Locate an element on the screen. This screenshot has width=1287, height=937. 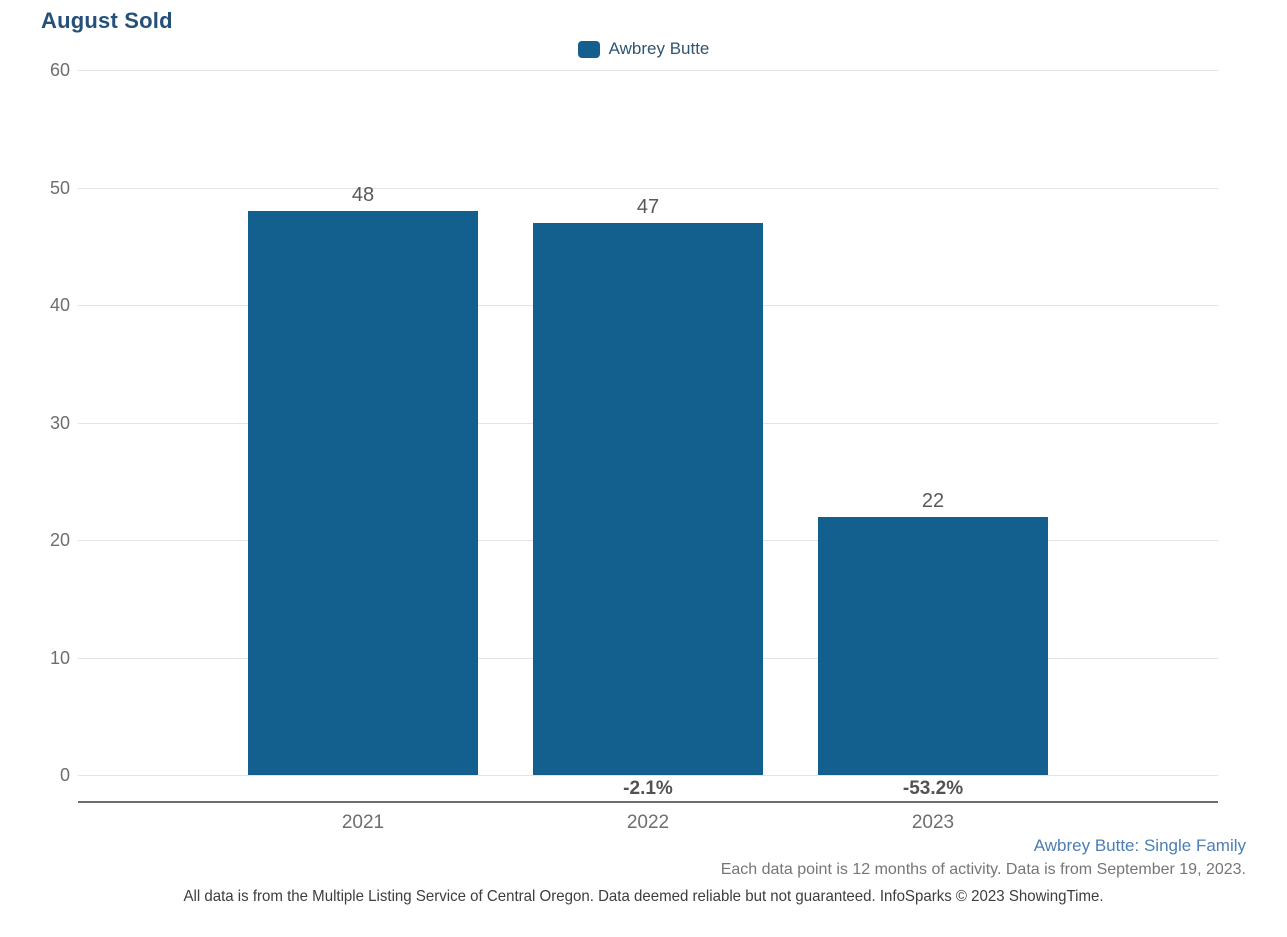
y-axis-tick-label: 0 is located at coordinates (64, 775).